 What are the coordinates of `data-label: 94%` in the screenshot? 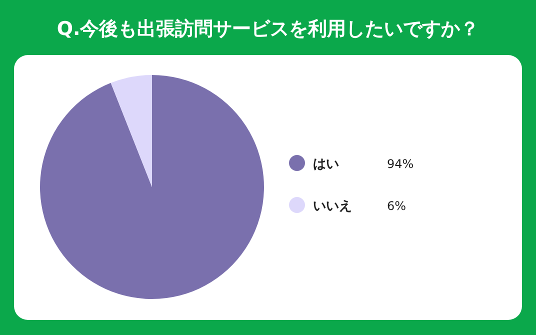 It's located at (400, 164).